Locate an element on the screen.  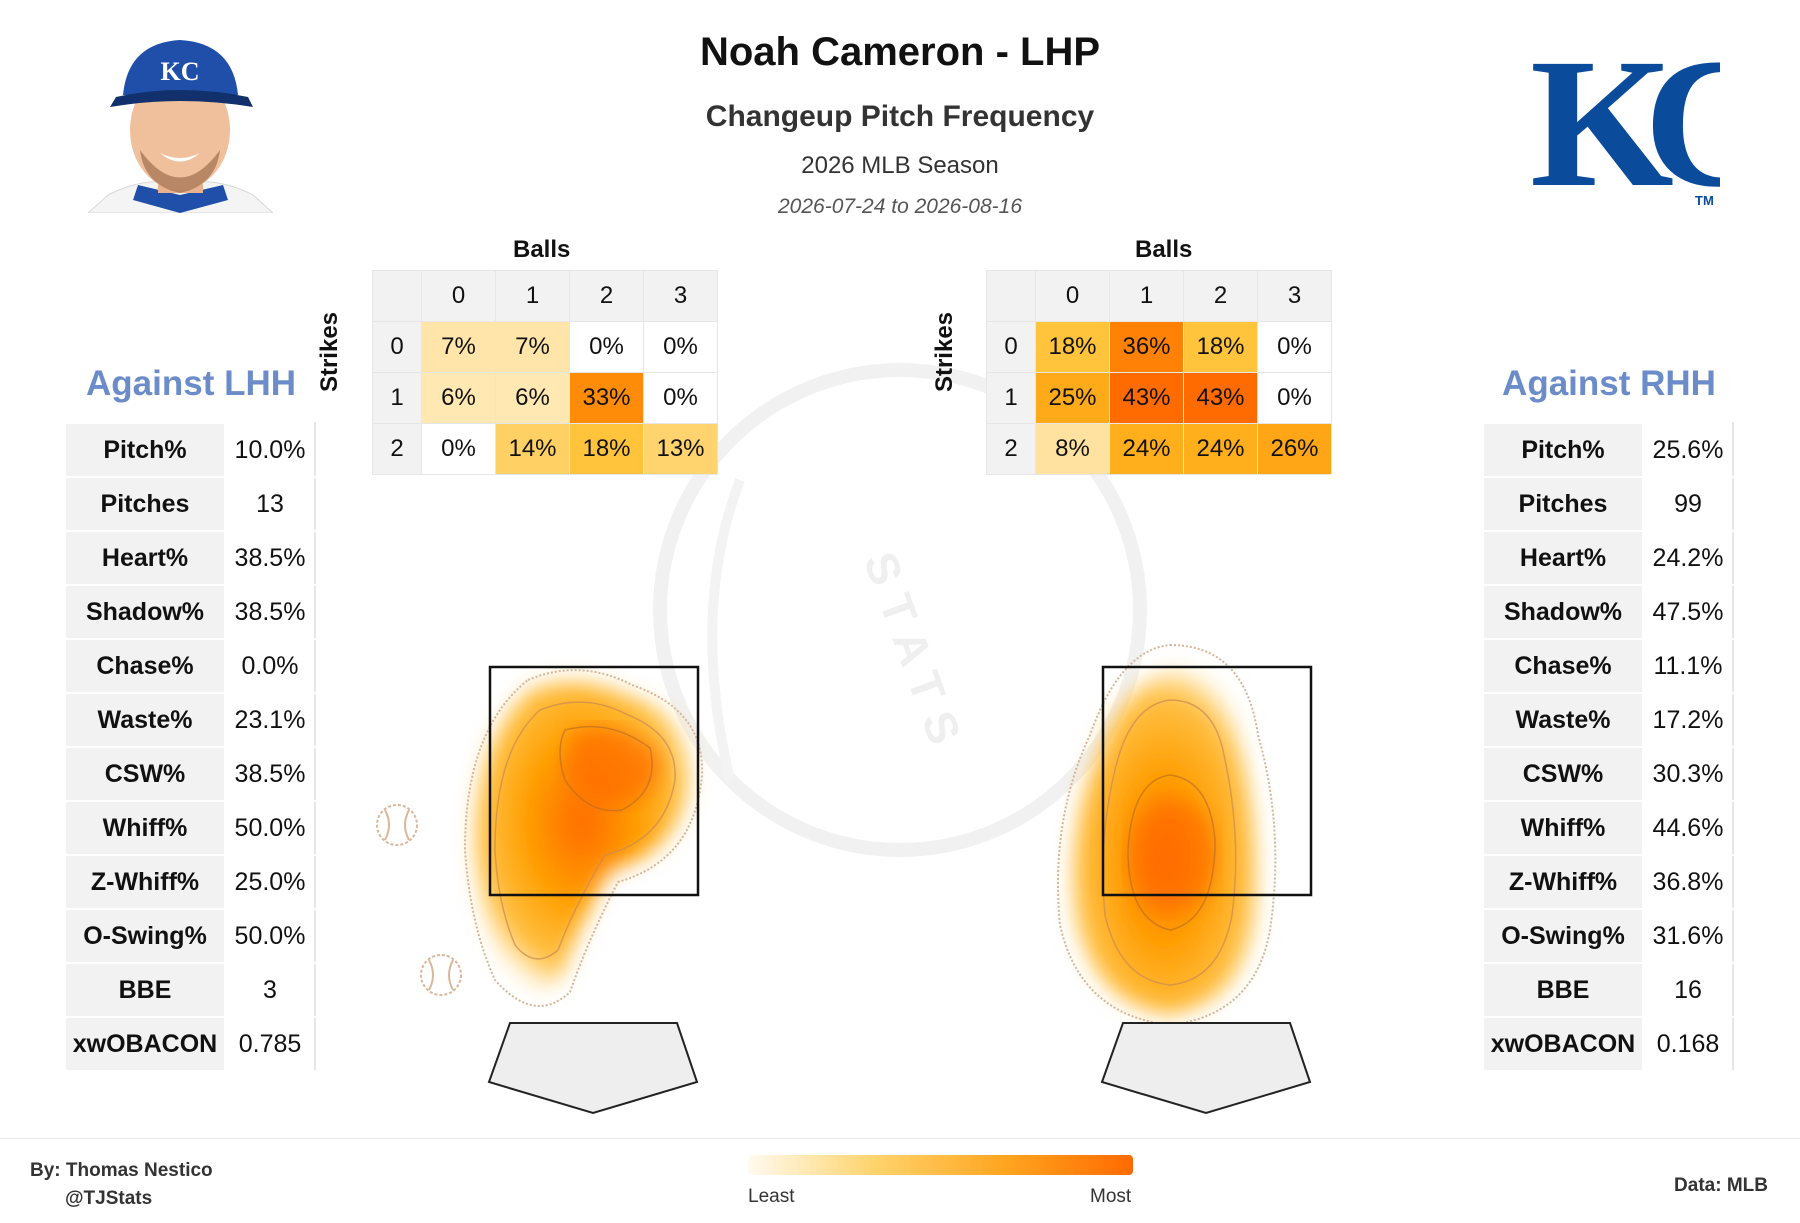
strikes-axis-label-lhh: Strikes is located at coordinates (330, 352).